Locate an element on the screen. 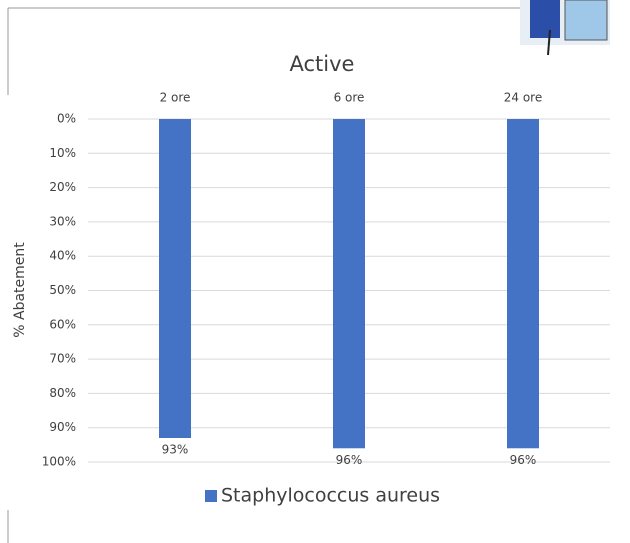 The image size is (630, 543). y-tick-label: 0% is located at coordinates (66, 119).